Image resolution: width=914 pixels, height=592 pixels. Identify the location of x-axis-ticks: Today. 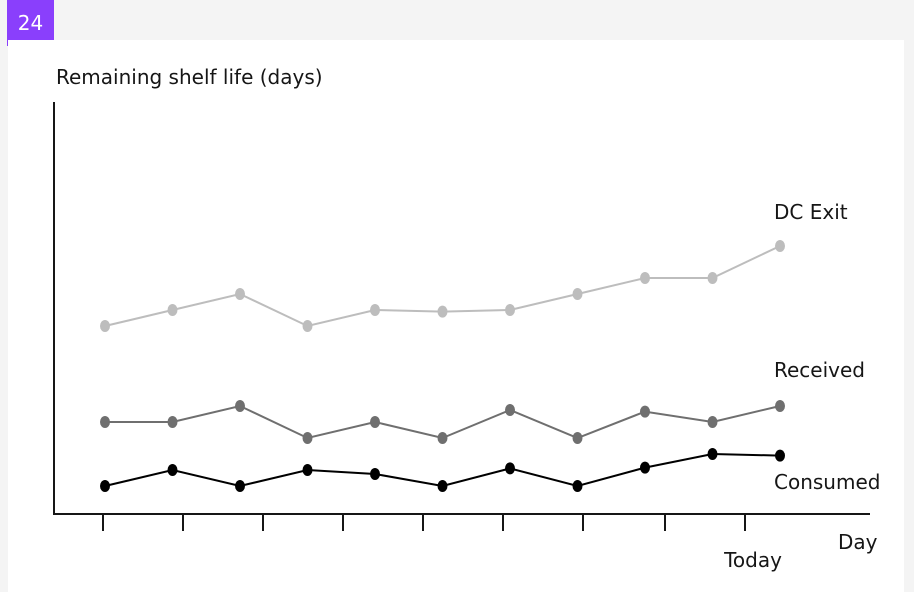
(442, 543).